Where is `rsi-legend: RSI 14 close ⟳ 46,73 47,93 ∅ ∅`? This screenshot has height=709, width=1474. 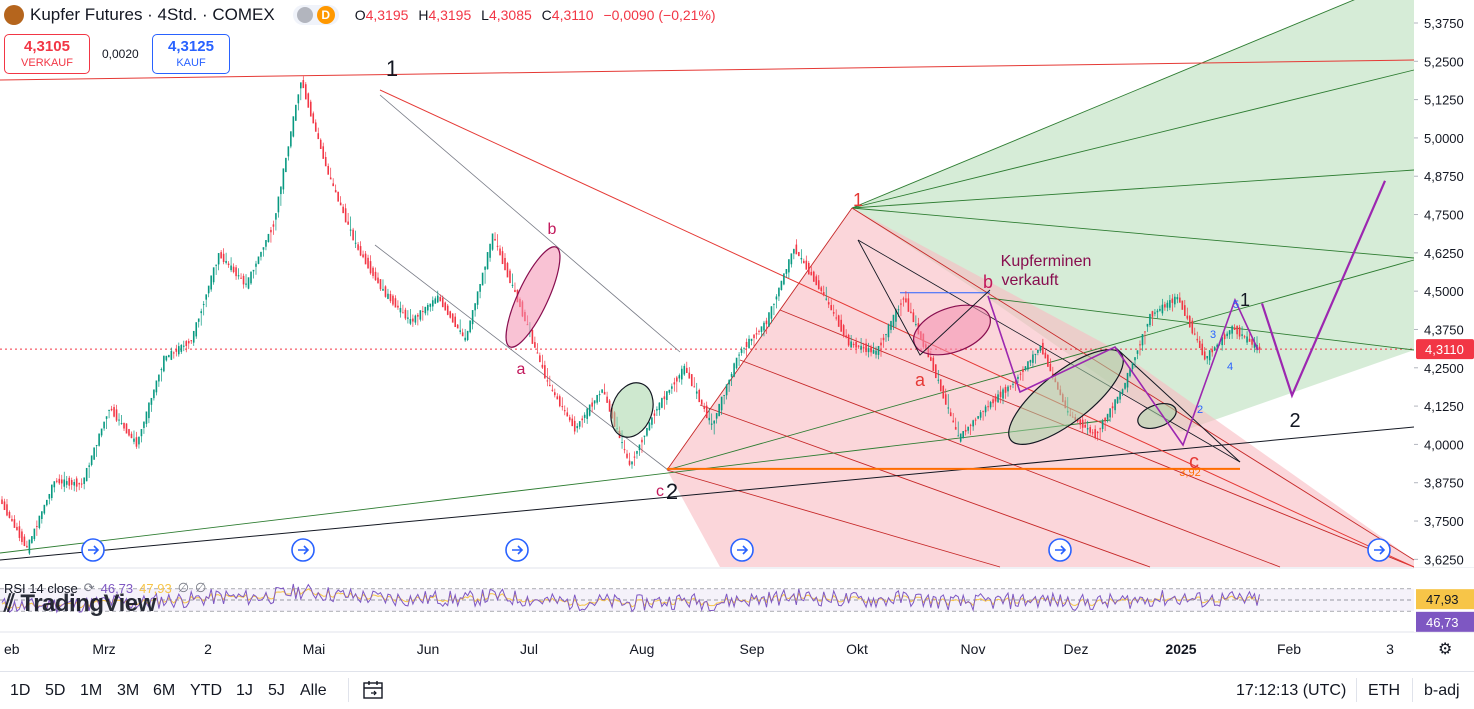 rsi-legend: RSI 14 close ⟳ 46,73 47,93 ∅ ∅ is located at coordinates (105, 588).